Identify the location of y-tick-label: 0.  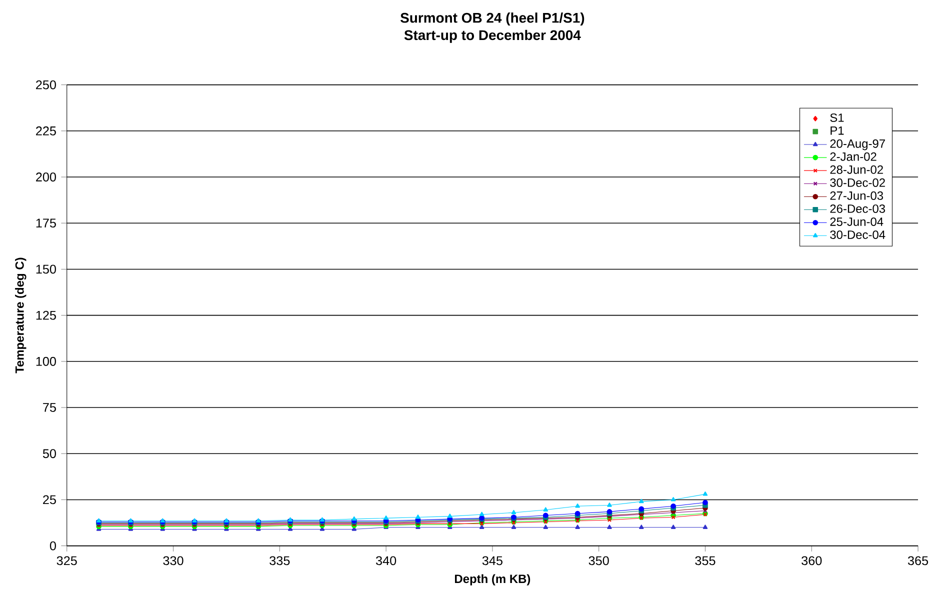
(53, 545).